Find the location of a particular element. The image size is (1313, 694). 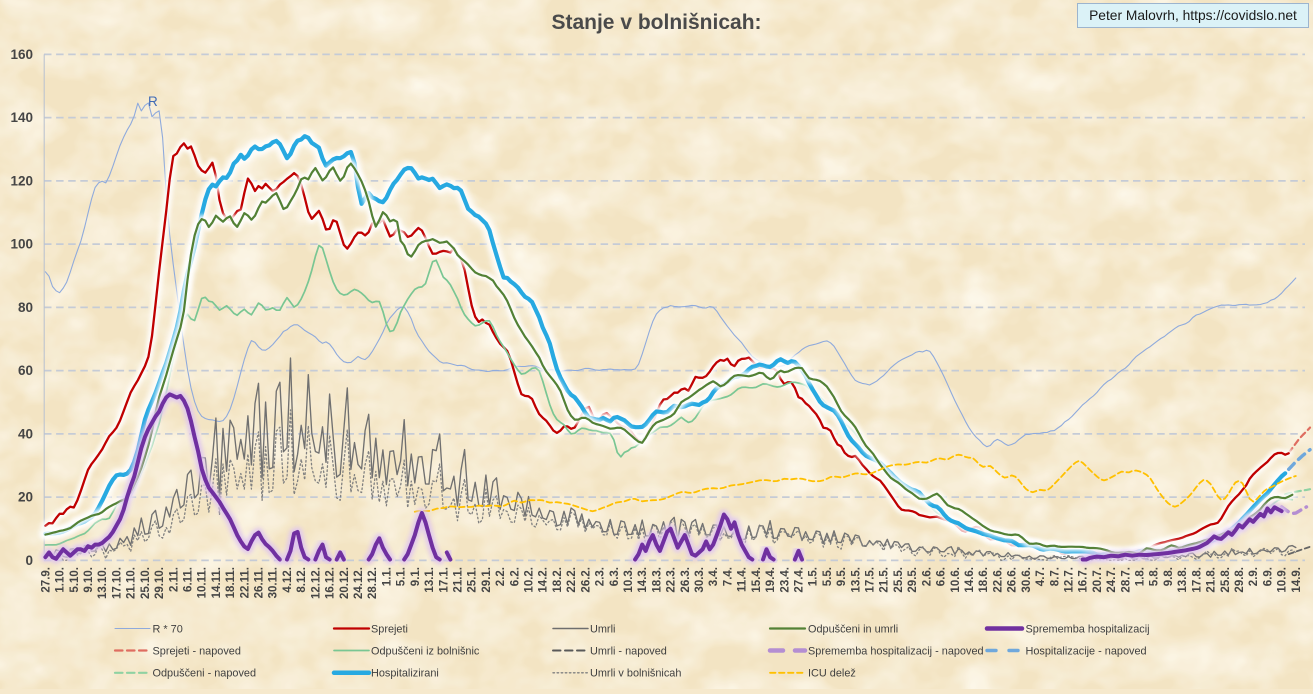

svg-text: 2.6. is located at coordinates (927, 576).